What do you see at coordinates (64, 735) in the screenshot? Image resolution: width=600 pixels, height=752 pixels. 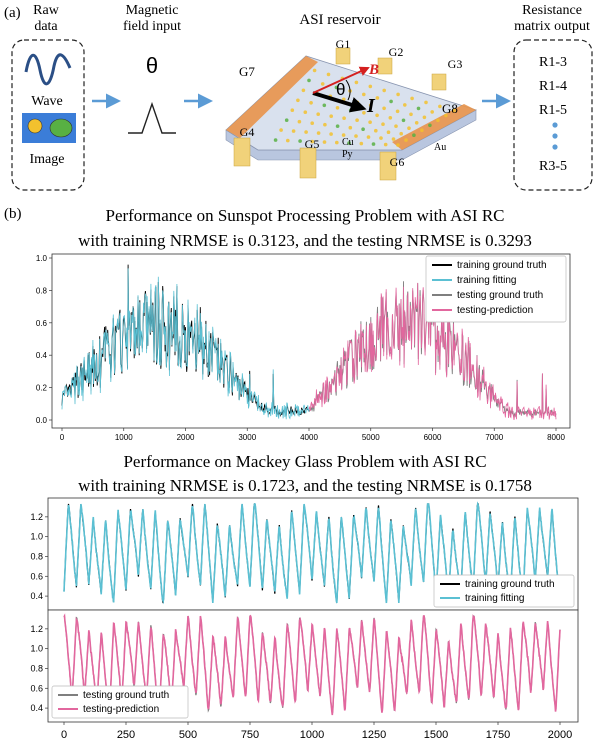 I see `x-tick-label: 0` at bounding box center [64, 735].